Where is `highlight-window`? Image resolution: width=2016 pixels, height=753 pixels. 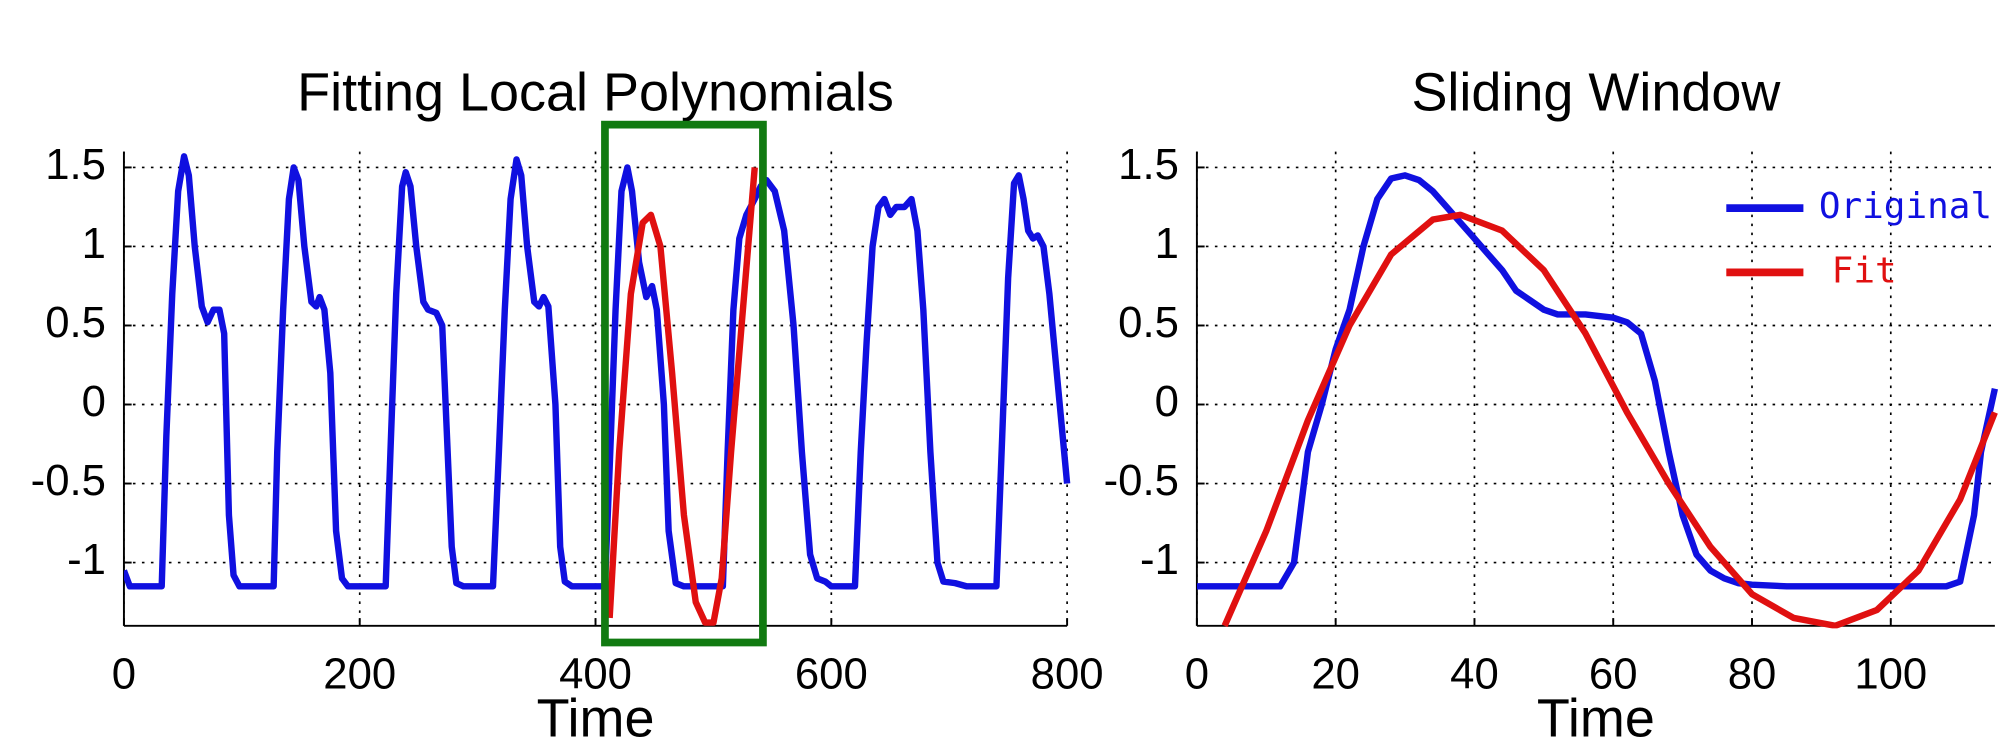
highlight-window is located at coordinates (684, 383).